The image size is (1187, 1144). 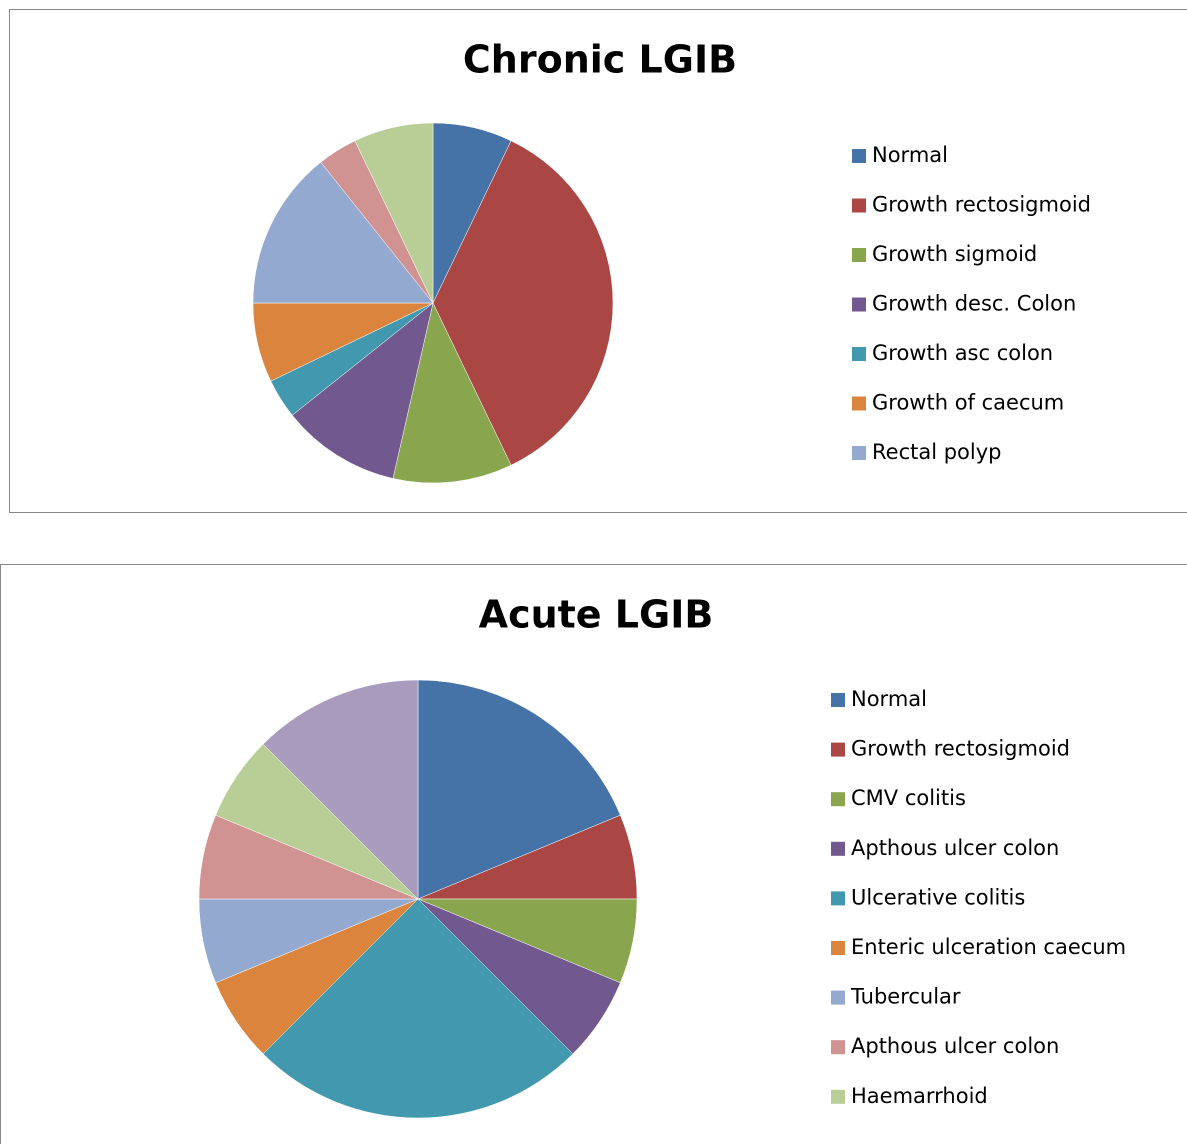 What do you see at coordinates (974, 304) in the screenshot?
I see `legend-label: Growth desc. Colon` at bounding box center [974, 304].